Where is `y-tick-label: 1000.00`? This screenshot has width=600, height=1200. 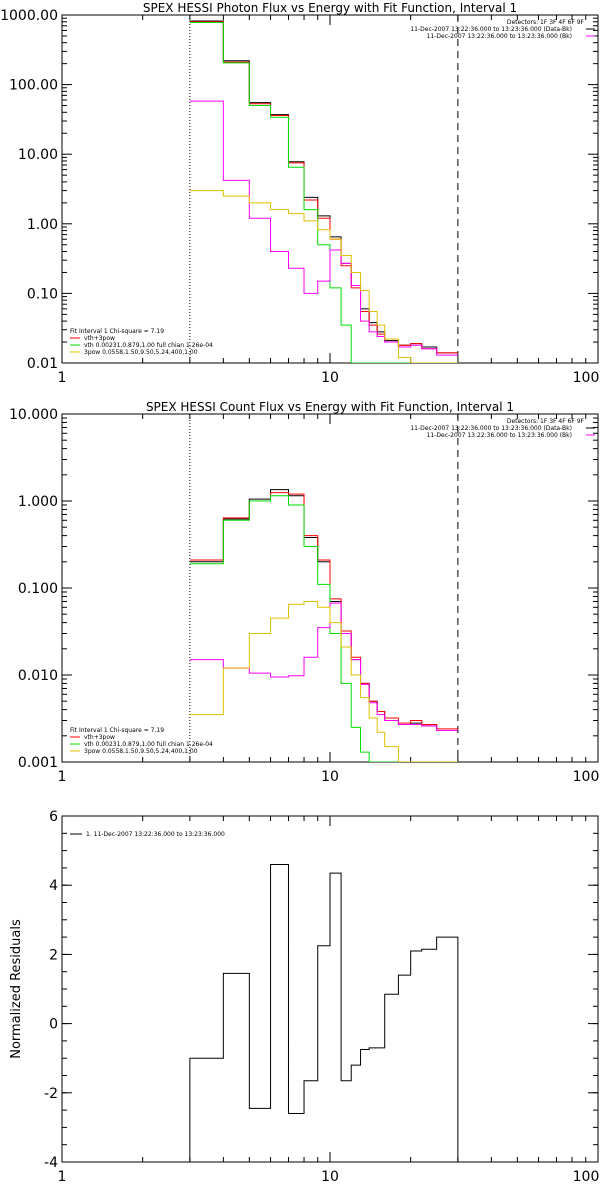
y-tick-label: 1000.00 is located at coordinates (29, 16).